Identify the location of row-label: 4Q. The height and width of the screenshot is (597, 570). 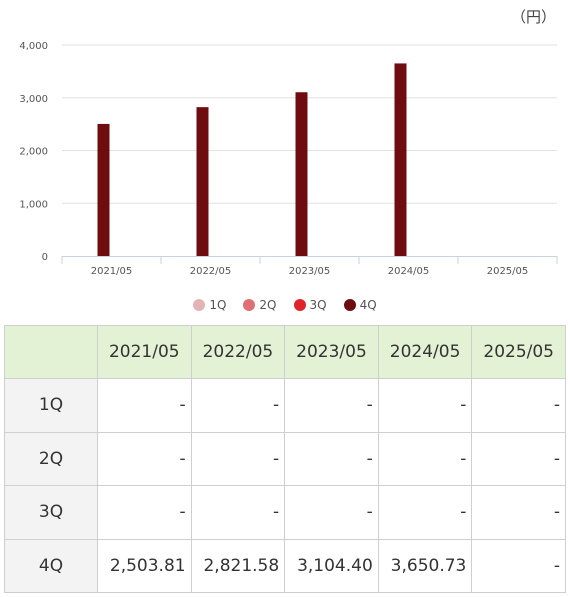
(51, 565).